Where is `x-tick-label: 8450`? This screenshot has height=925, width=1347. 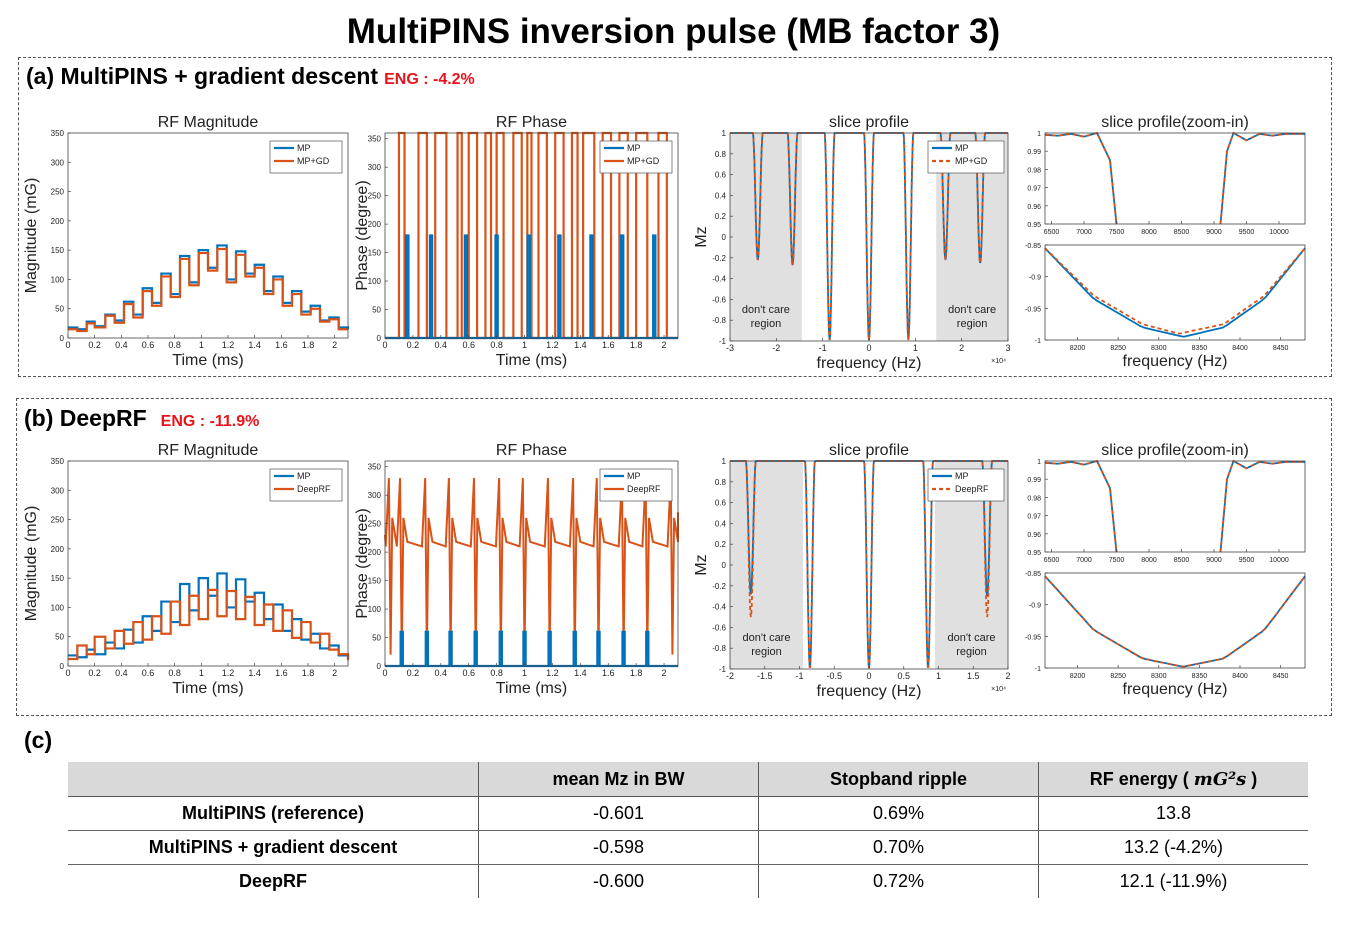
x-tick-label: 8450 is located at coordinates (1281, 676).